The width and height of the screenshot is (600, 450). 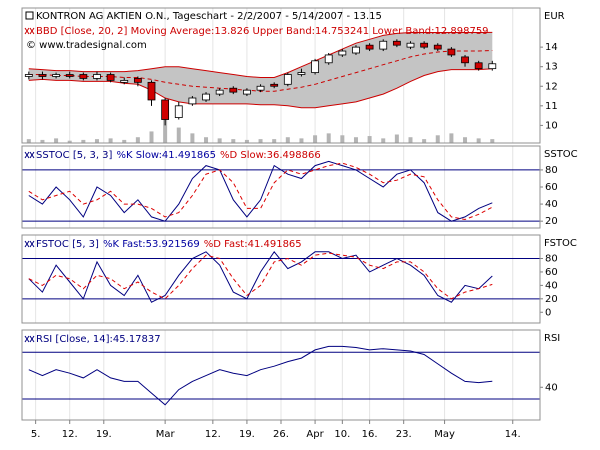 What do you see at coordinates (270, 155) in the screenshot?
I see `legend-entry: %D Slow:36.498866` at bounding box center [270, 155].